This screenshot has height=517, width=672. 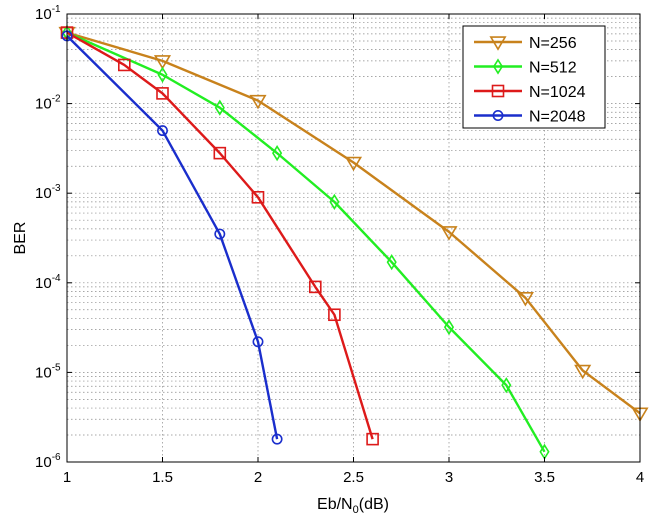 What do you see at coordinates (48, 371) in the screenshot?
I see `y-tick-label: 10⁻⁵` at bounding box center [48, 371].